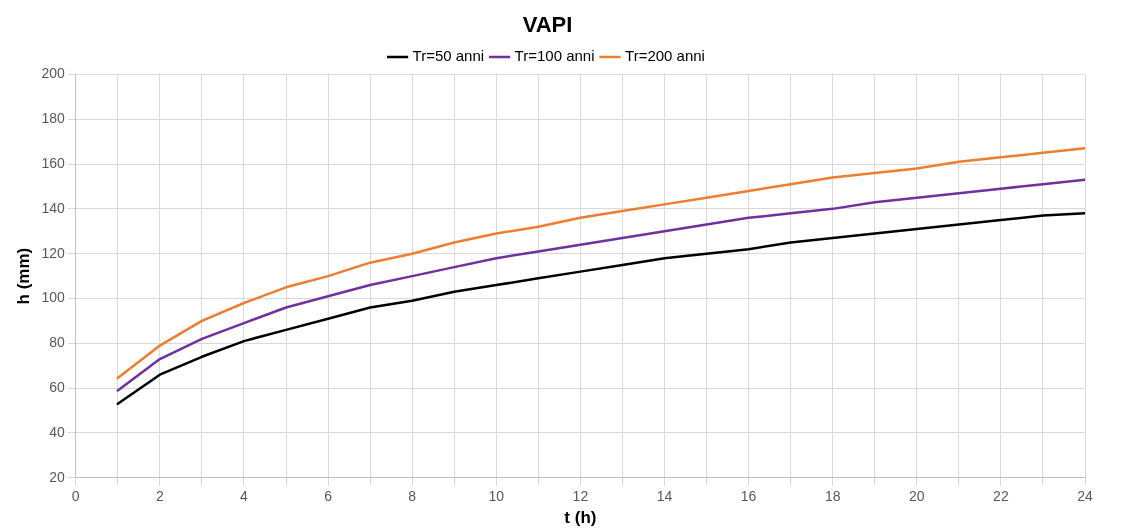 The height and width of the screenshot is (529, 1125). What do you see at coordinates (53, 118) in the screenshot?
I see `y-tick-label: 180` at bounding box center [53, 118].